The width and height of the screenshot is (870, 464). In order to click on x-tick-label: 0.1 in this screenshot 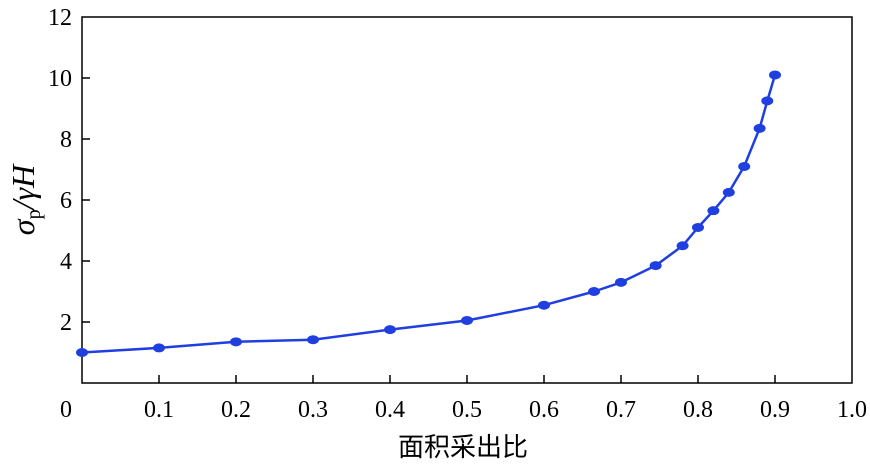, I will do `click(159, 410)`.